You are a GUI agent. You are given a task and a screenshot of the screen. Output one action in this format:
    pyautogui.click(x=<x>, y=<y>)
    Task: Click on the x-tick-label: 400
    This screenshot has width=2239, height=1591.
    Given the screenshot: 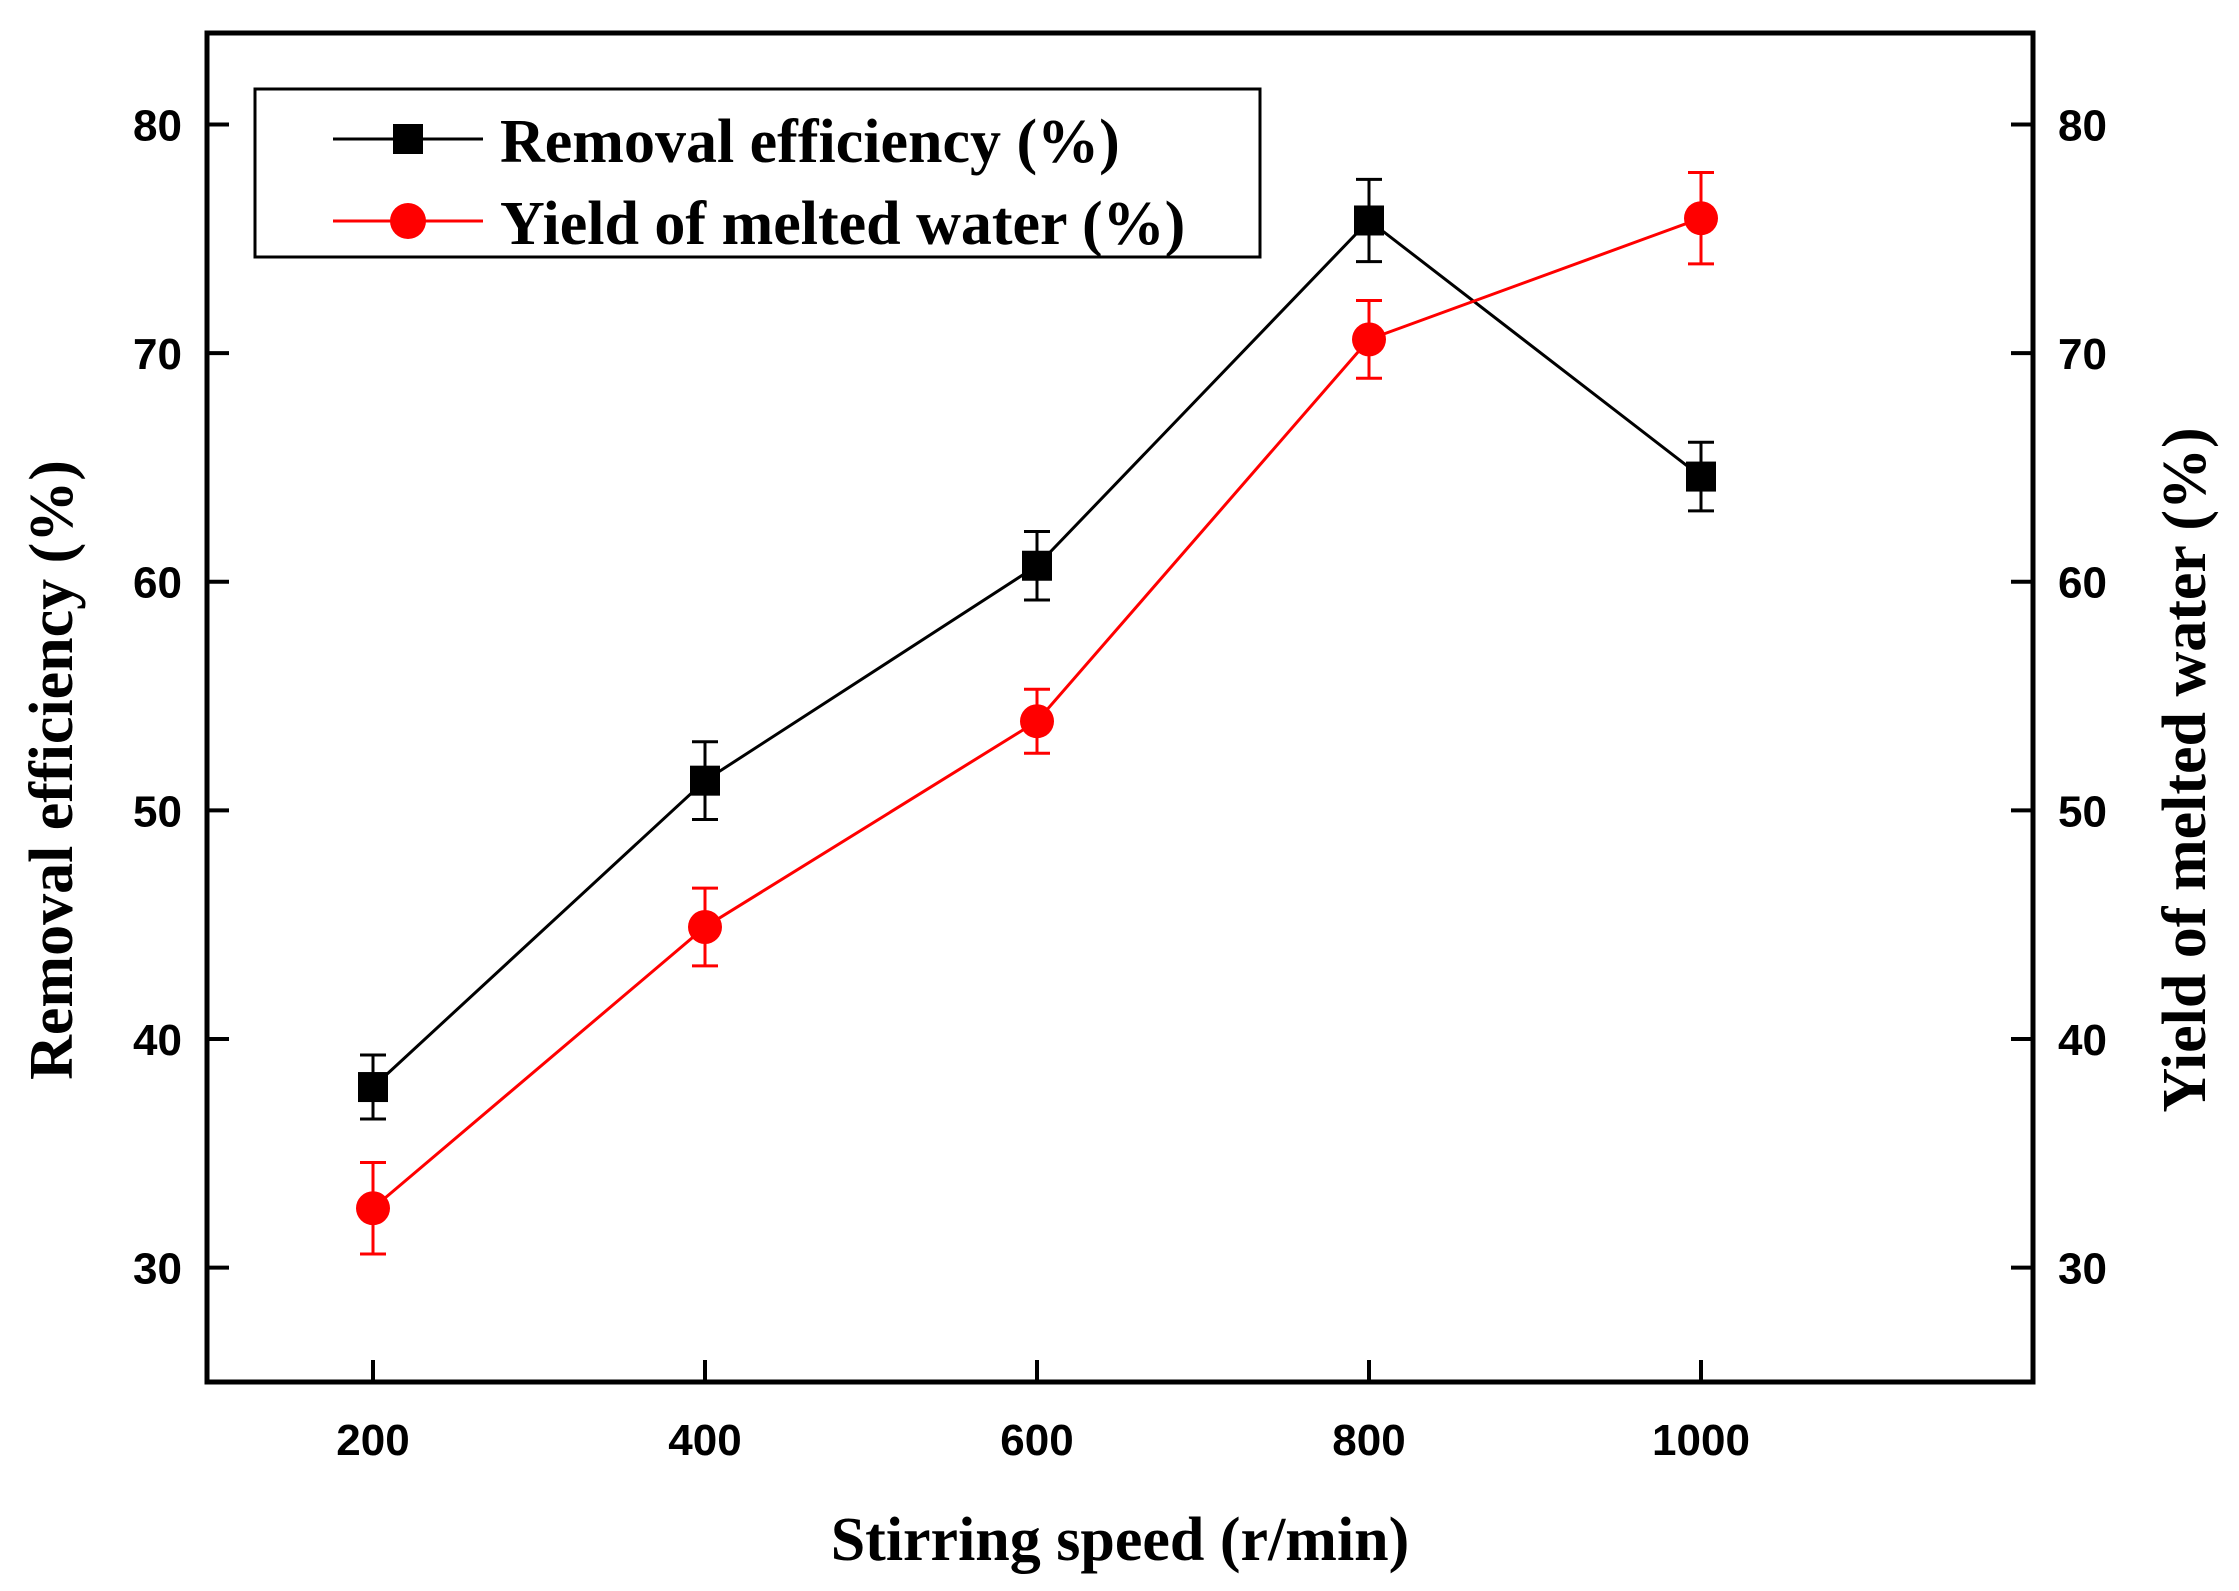 What is the action you would take?
    pyautogui.click(x=704, y=1440)
    